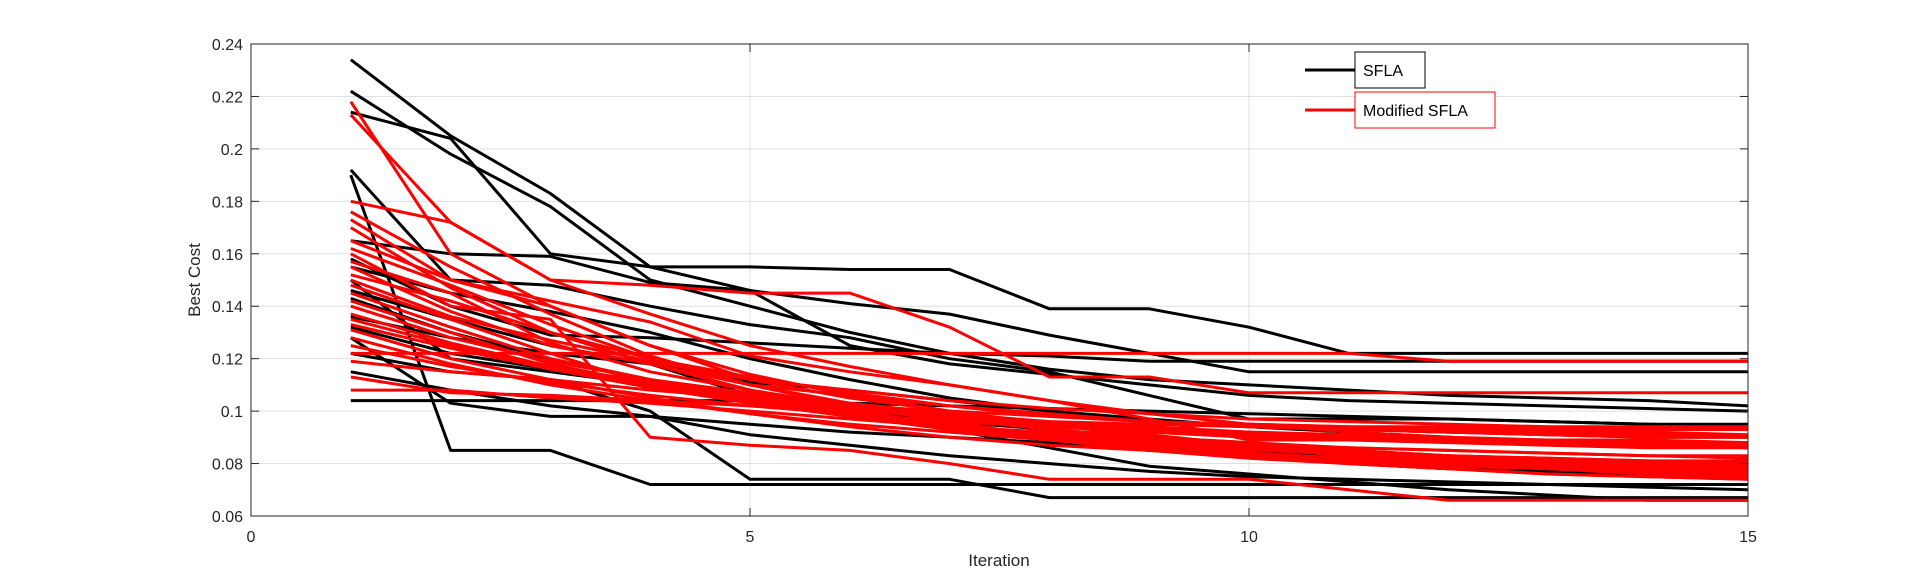 The height and width of the screenshot is (577, 1920). I want to click on x-tick-label: 0, so click(251, 537).